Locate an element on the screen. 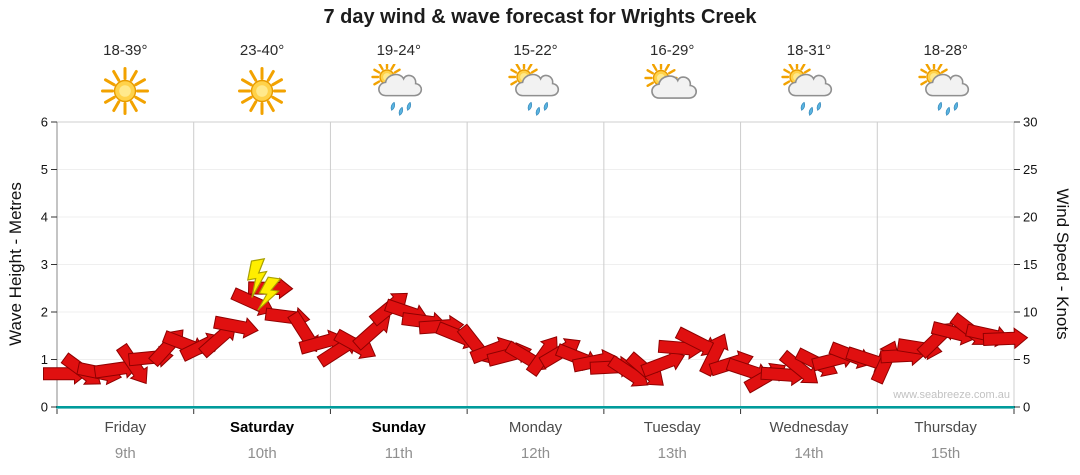  x-axis-baseline is located at coordinates (535, 407).